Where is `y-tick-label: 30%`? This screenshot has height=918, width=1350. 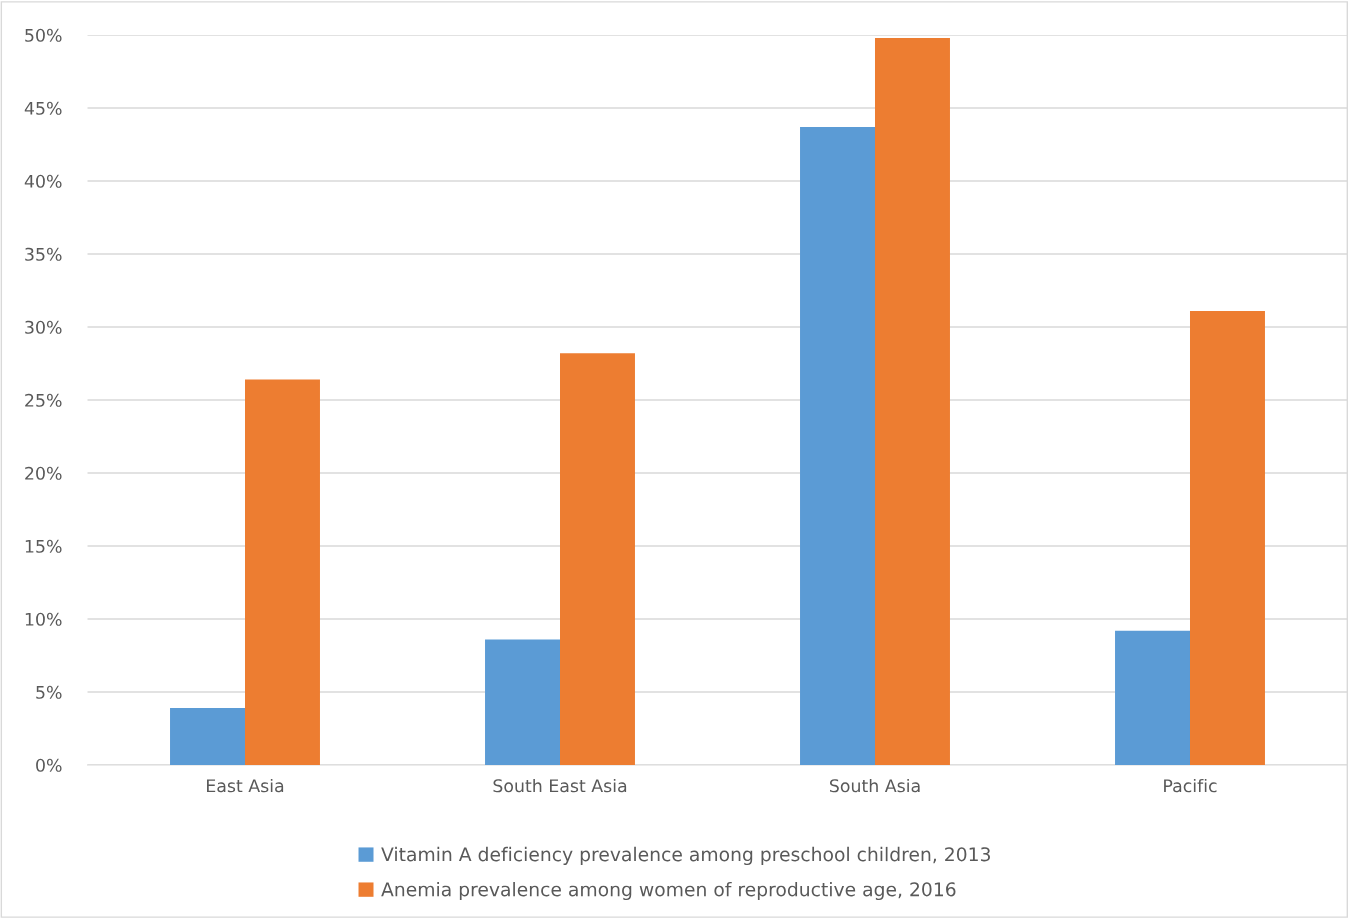
y-tick-label: 30% is located at coordinates (43, 327).